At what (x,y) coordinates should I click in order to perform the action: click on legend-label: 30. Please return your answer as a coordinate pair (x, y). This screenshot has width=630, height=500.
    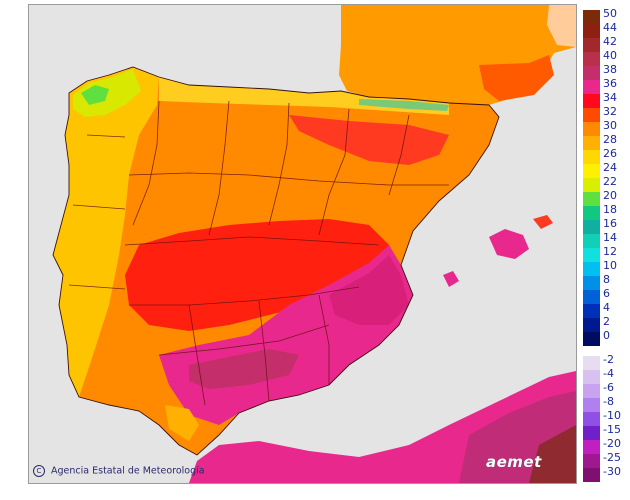
    Looking at the image, I should click on (610, 125).